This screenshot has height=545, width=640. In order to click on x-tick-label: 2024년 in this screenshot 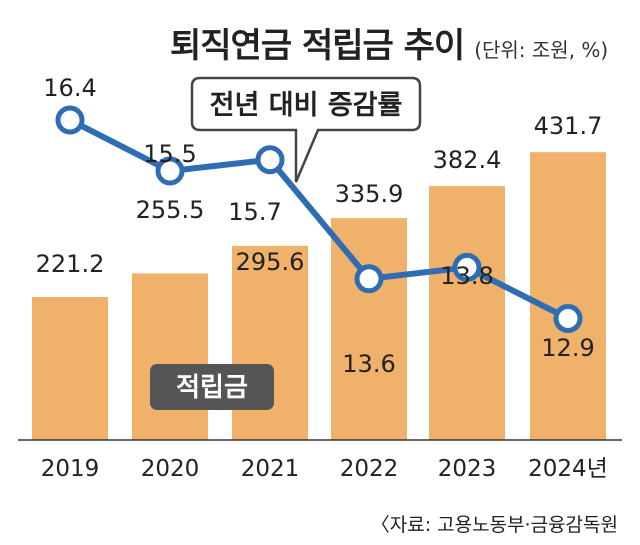, I will do `click(568, 469)`.